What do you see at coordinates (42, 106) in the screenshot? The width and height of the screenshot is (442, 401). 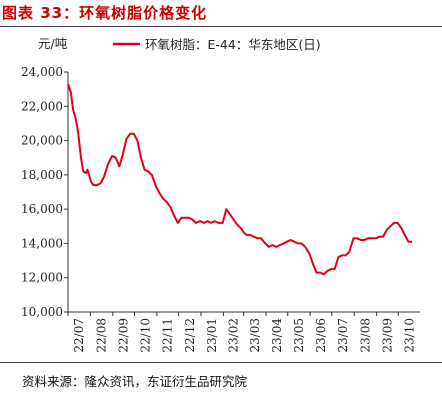 I see `y-tick-label: 22,000` at bounding box center [42, 106].